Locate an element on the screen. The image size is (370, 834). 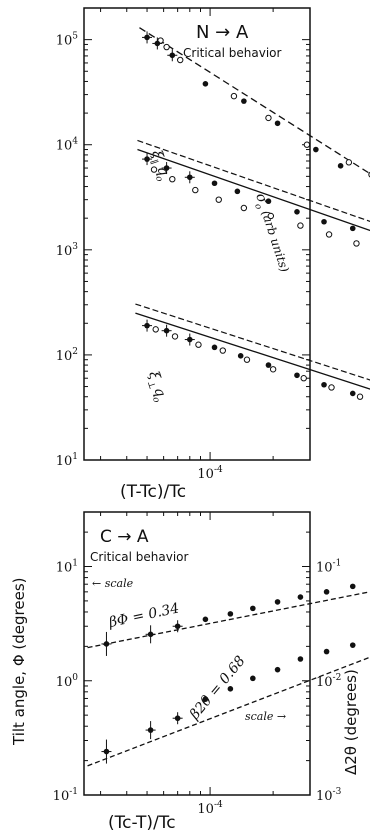
series-label-xi-parallel: ξ ∥ q o is located at coordinates (160, 166).